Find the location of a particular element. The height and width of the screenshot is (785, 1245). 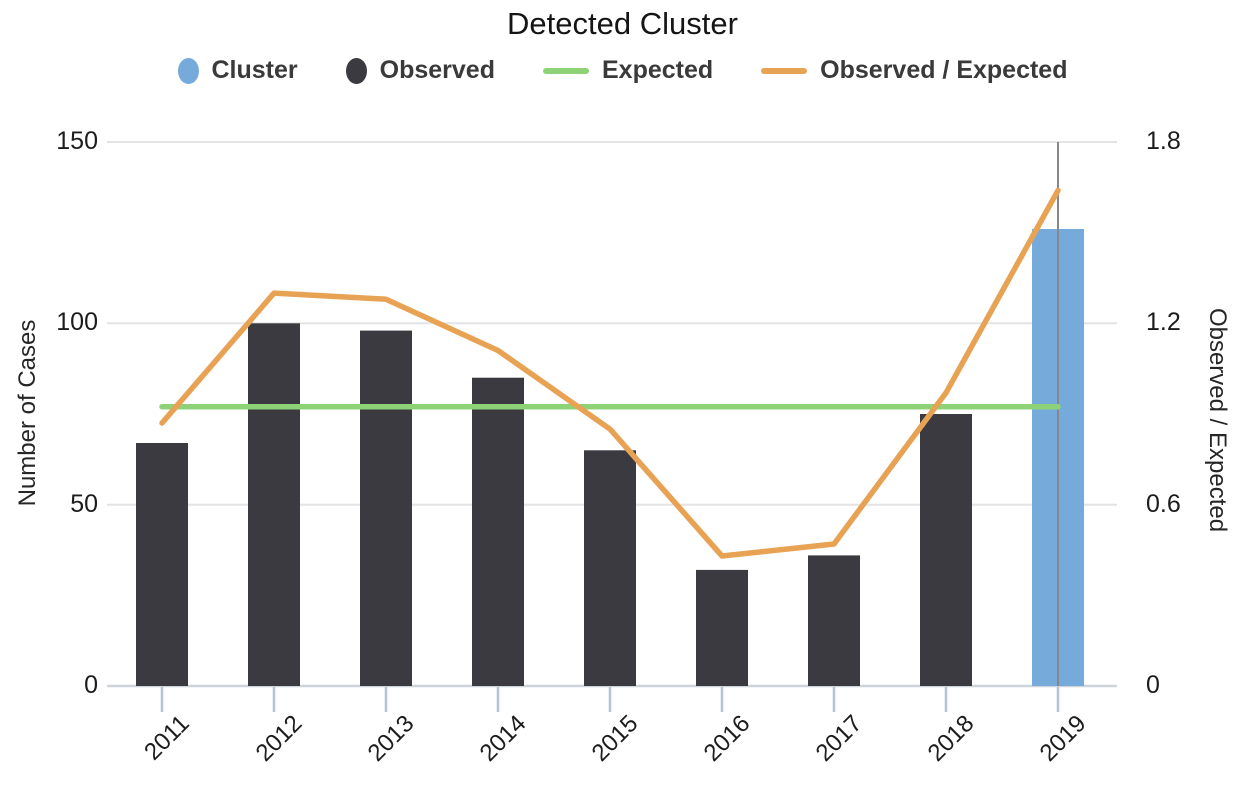

bar-observed-2014 is located at coordinates (498, 531).